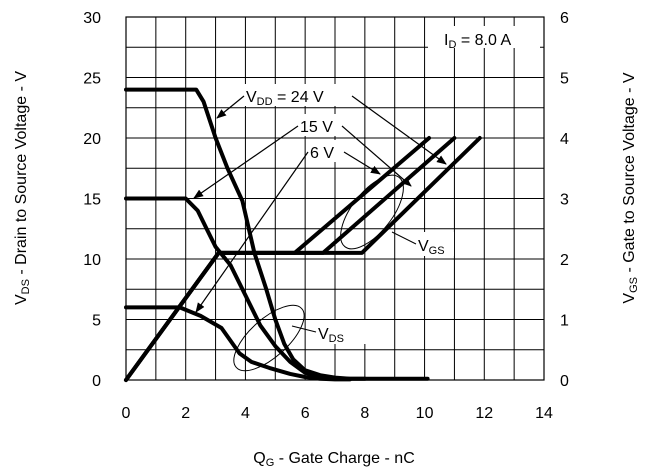  I want to click on arrow-vdd24-vgs, so click(399, 130).